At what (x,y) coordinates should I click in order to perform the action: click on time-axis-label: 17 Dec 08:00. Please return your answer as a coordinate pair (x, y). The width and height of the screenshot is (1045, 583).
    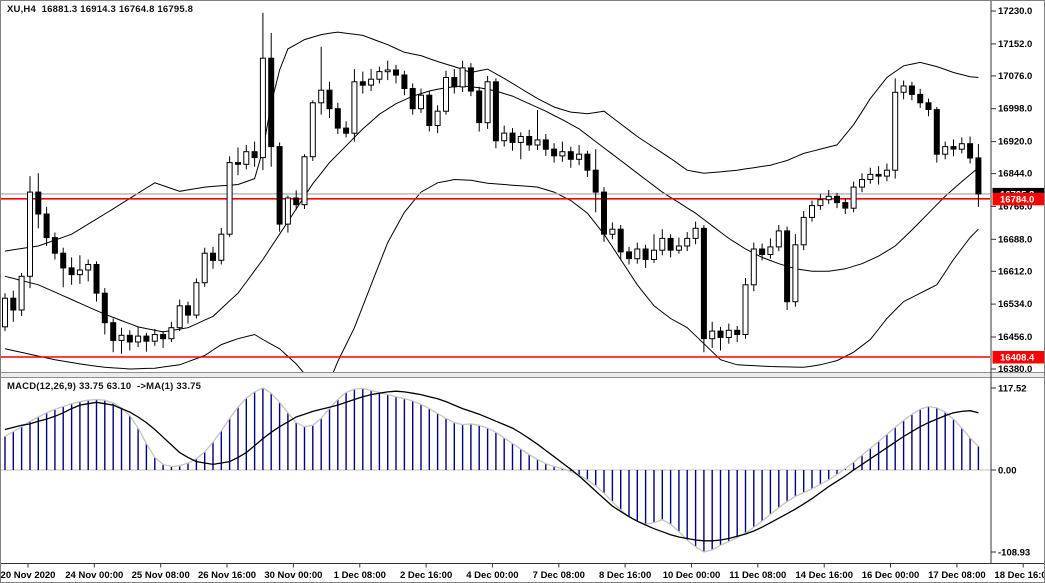
    Looking at the image, I should click on (957, 575).